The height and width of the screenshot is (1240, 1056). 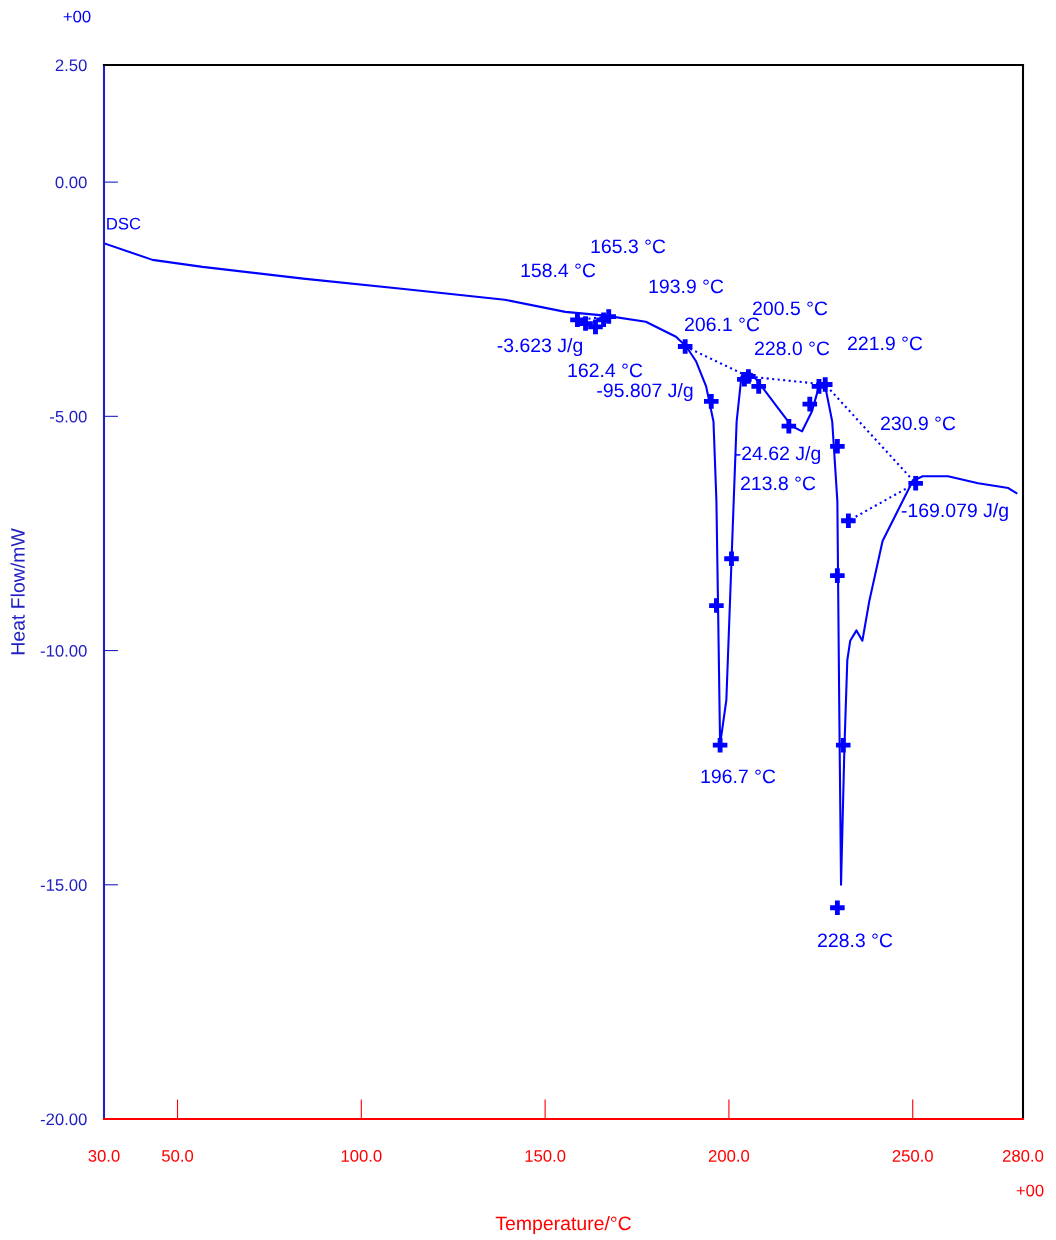 What do you see at coordinates (539, 347) in the screenshot?
I see `annotation: -3.623 J/g` at bounding box center [539, 347].